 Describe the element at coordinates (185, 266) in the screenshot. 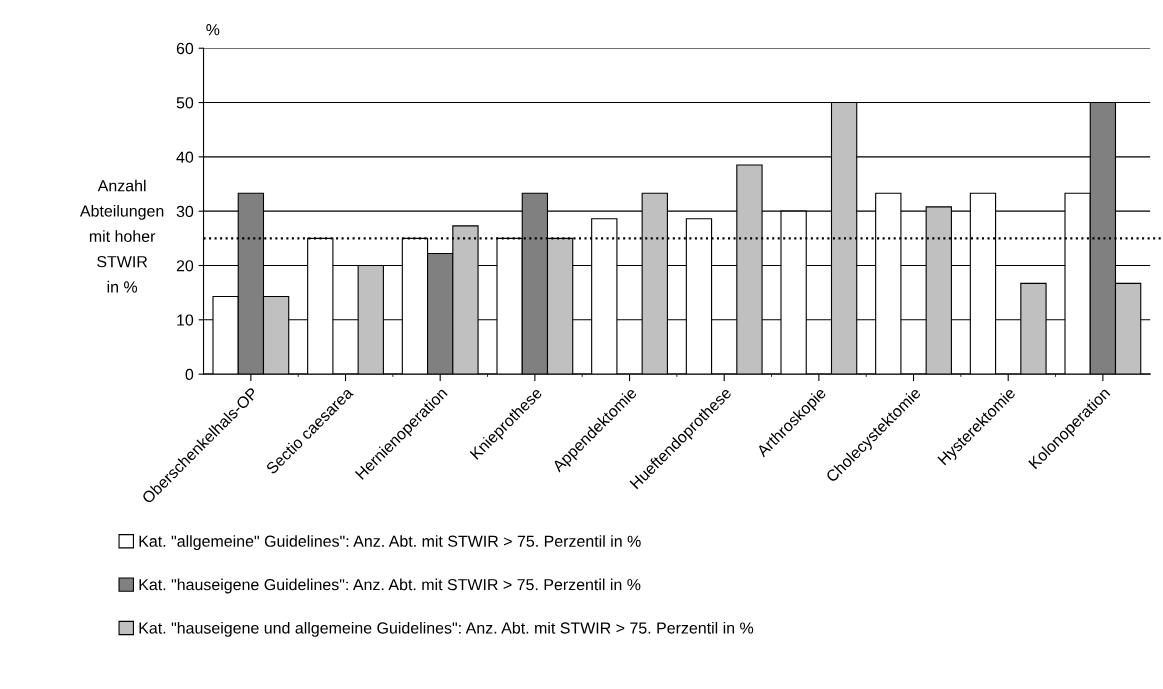

I see `y-tick-label: 20` at that location.